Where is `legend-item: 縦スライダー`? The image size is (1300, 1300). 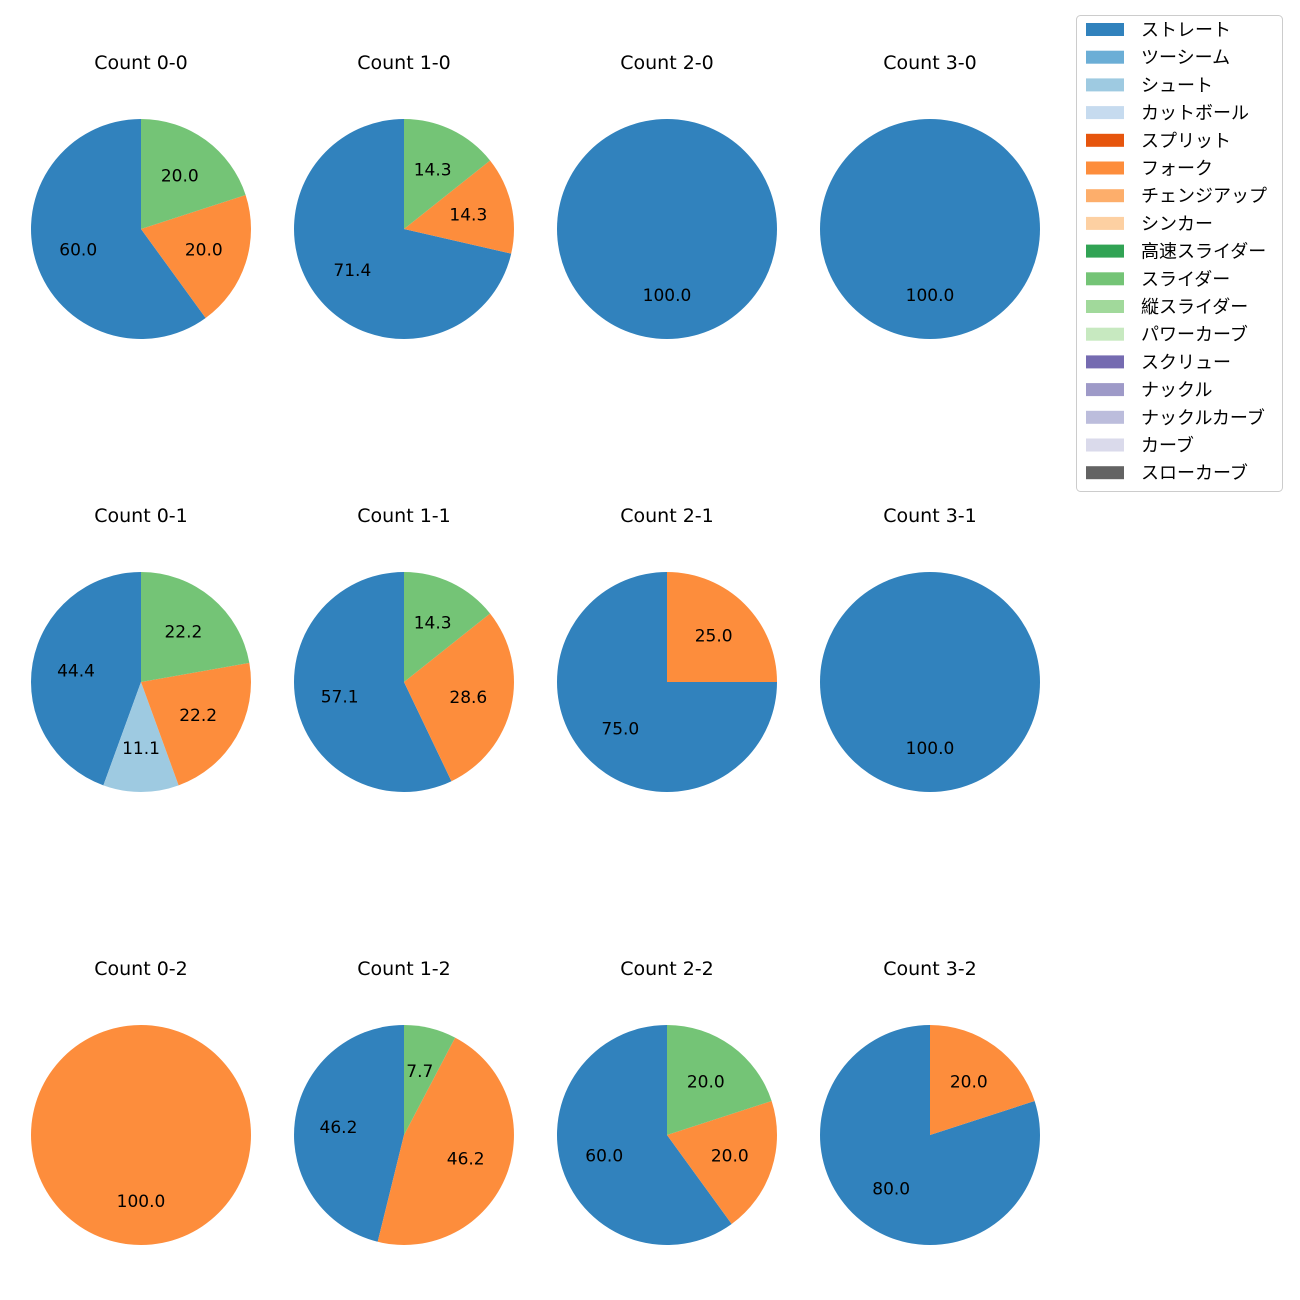 legend-item: 縦スライダー is located at coordinates (1167, 307).